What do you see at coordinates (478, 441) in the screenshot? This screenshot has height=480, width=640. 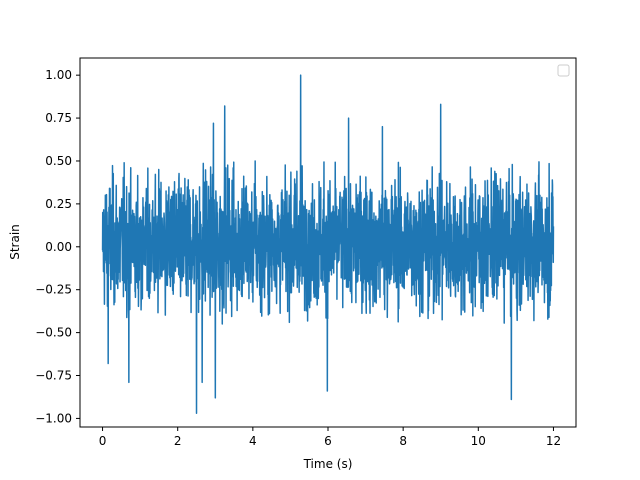 I see `x-tick-label: 10` at bounding box center [478, 441].